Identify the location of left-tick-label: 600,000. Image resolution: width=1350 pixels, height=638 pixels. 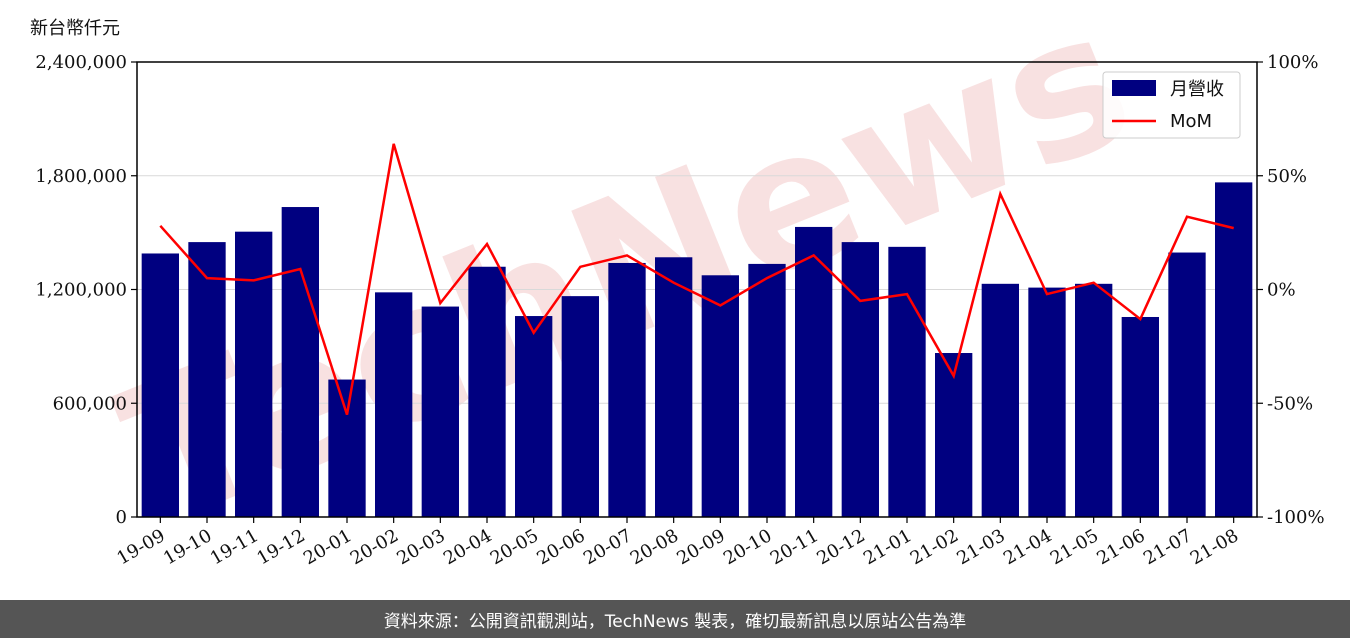
(90, 403).